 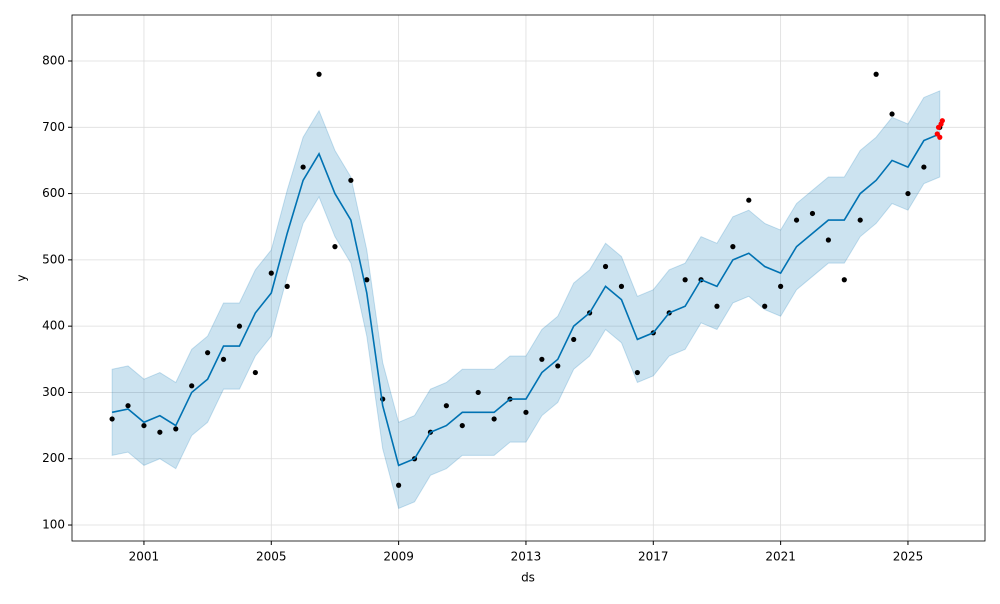 I want to click on x-tick-label: 2025, so click(x=908, y=557).